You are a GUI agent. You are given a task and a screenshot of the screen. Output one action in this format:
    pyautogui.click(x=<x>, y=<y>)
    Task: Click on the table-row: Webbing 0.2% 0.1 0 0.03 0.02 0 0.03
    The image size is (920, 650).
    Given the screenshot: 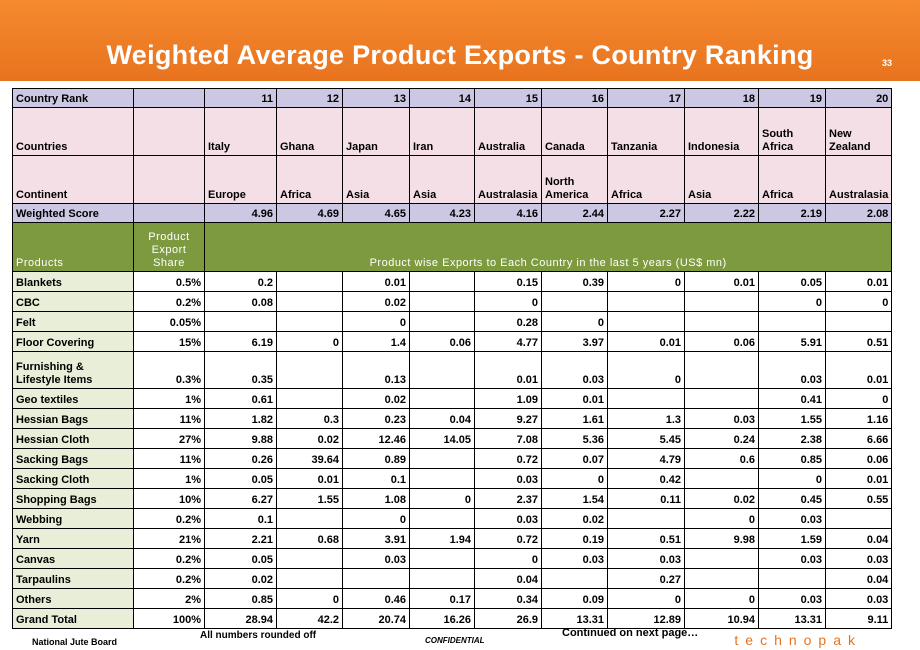 What is the action you would take?
    pyautogui.click(x=452, y=518)
    